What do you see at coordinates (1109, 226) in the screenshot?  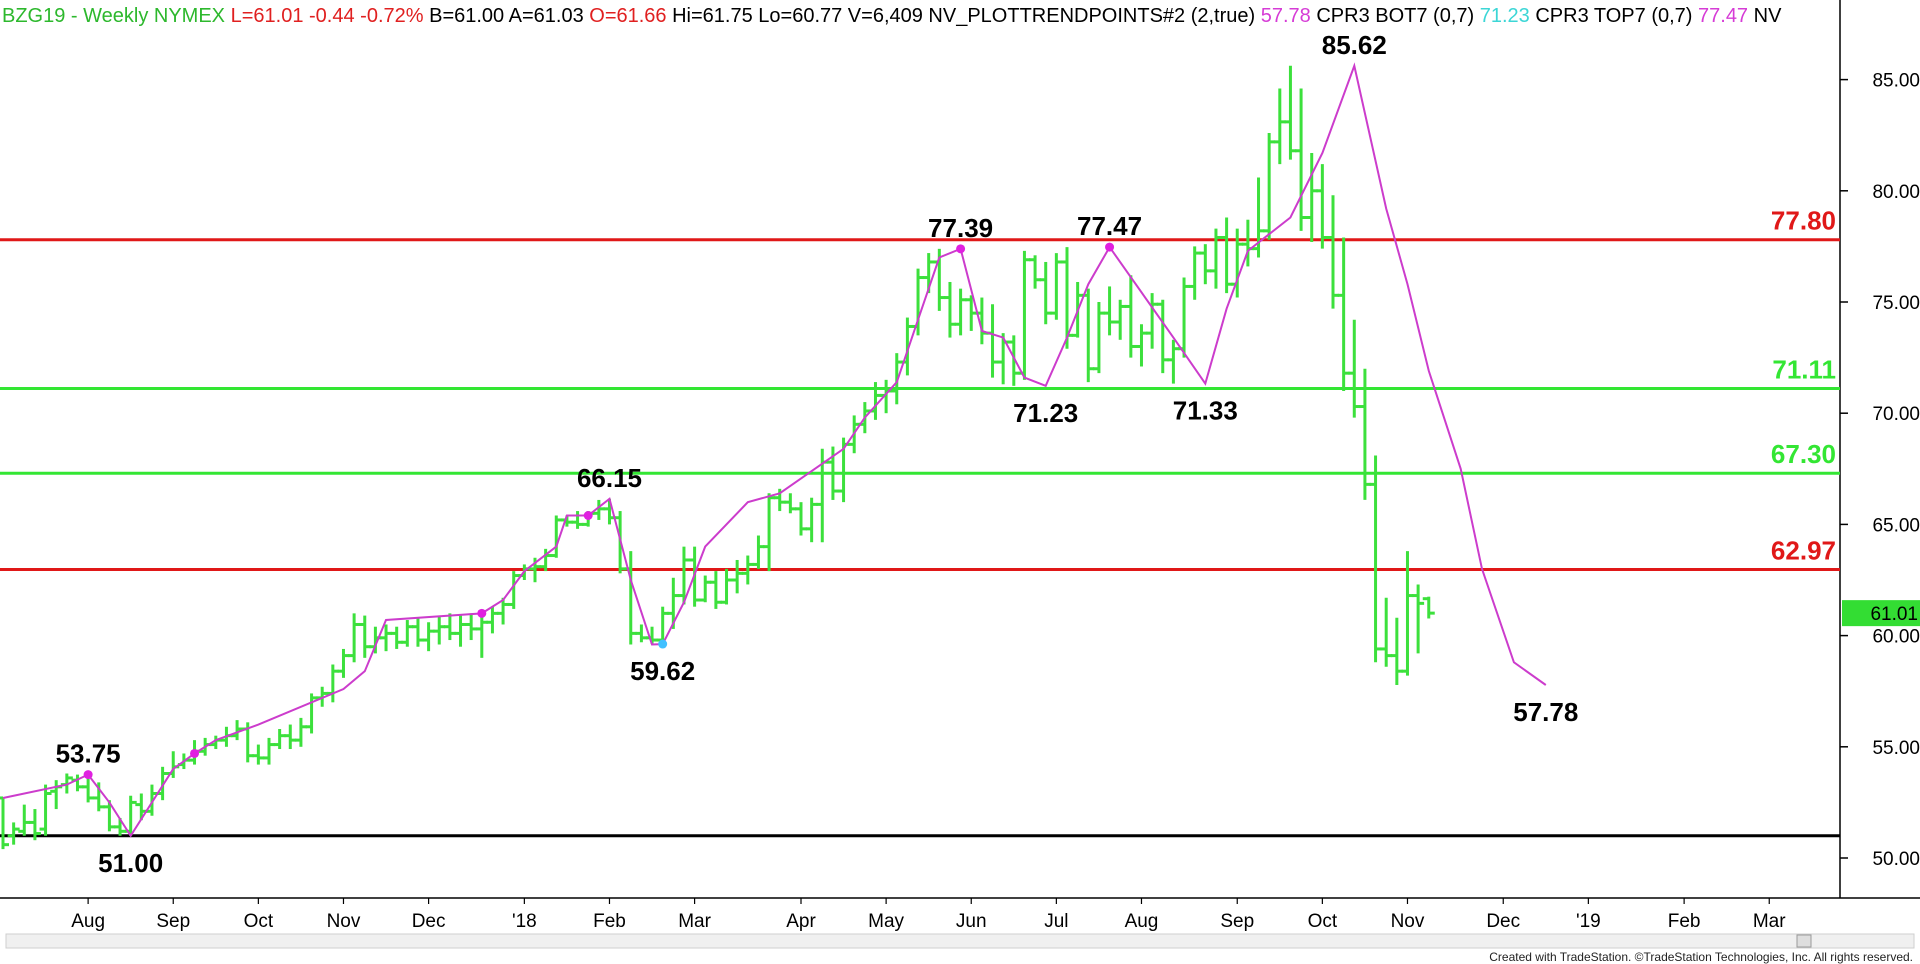 I see `pivot-label: 77.47` at bounding box center [1109, 226].